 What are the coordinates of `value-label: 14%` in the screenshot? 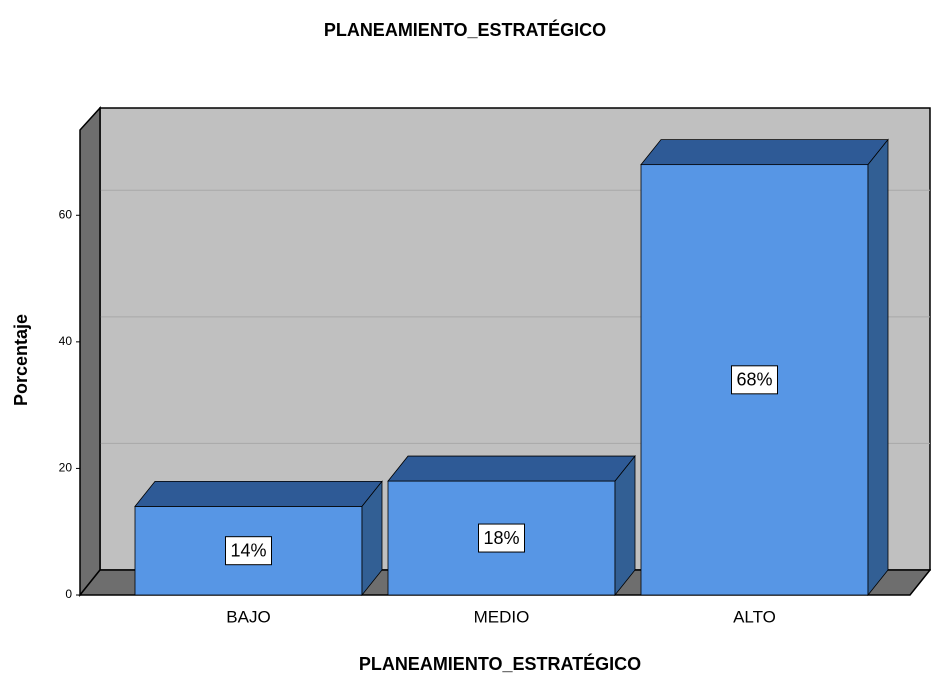 It's located at (248, 550).